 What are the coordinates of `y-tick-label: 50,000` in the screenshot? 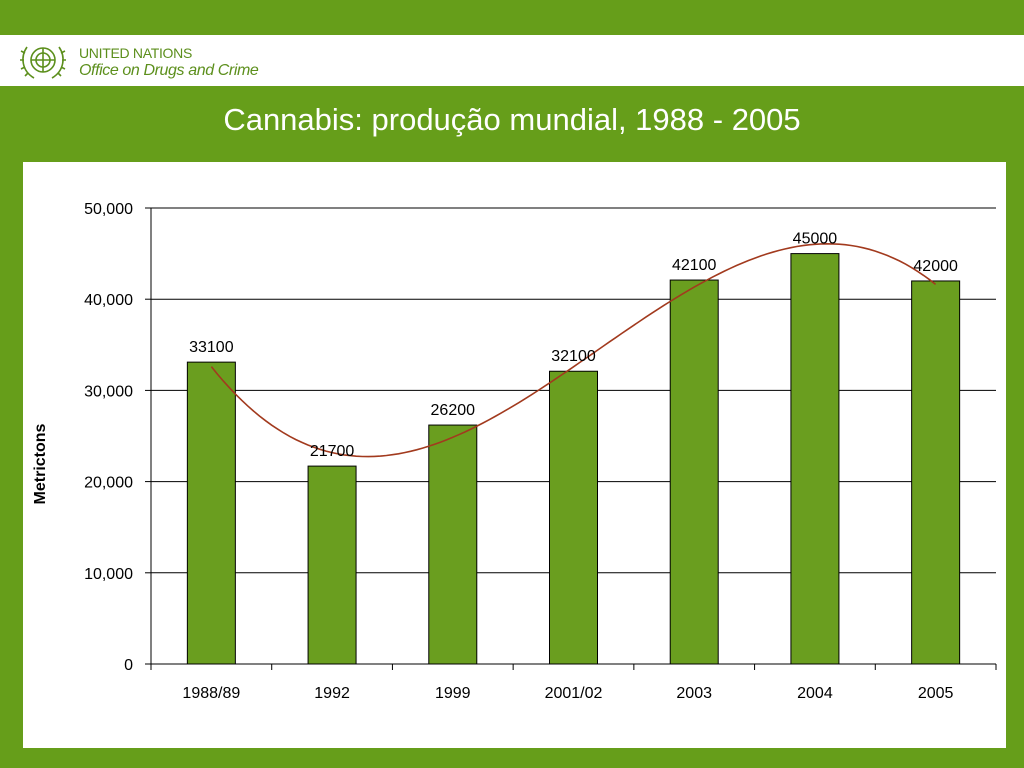 It's located at (108, 209).